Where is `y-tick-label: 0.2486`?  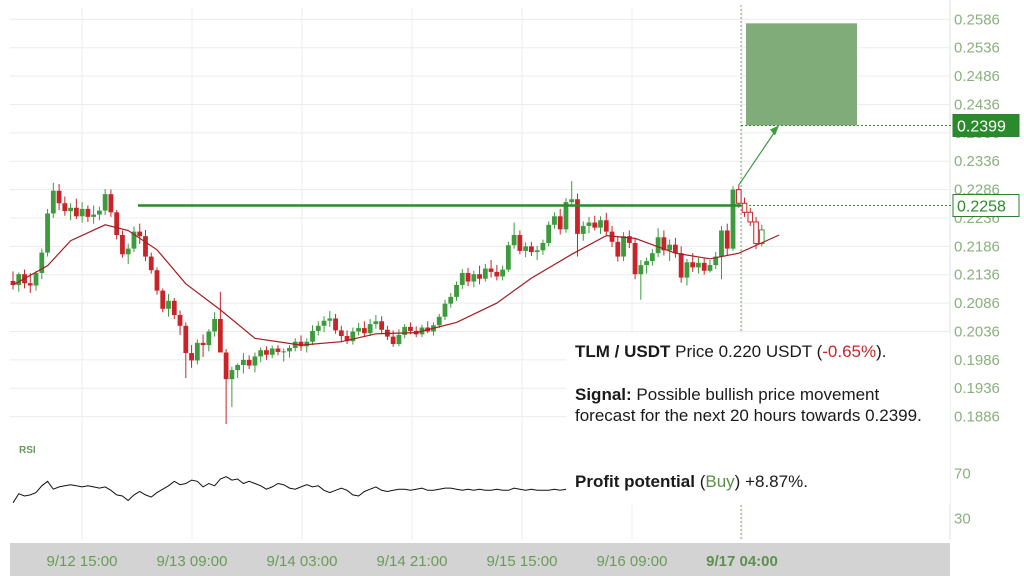
y-tick-label: 0.2486 is located at coordinates (977, 76).